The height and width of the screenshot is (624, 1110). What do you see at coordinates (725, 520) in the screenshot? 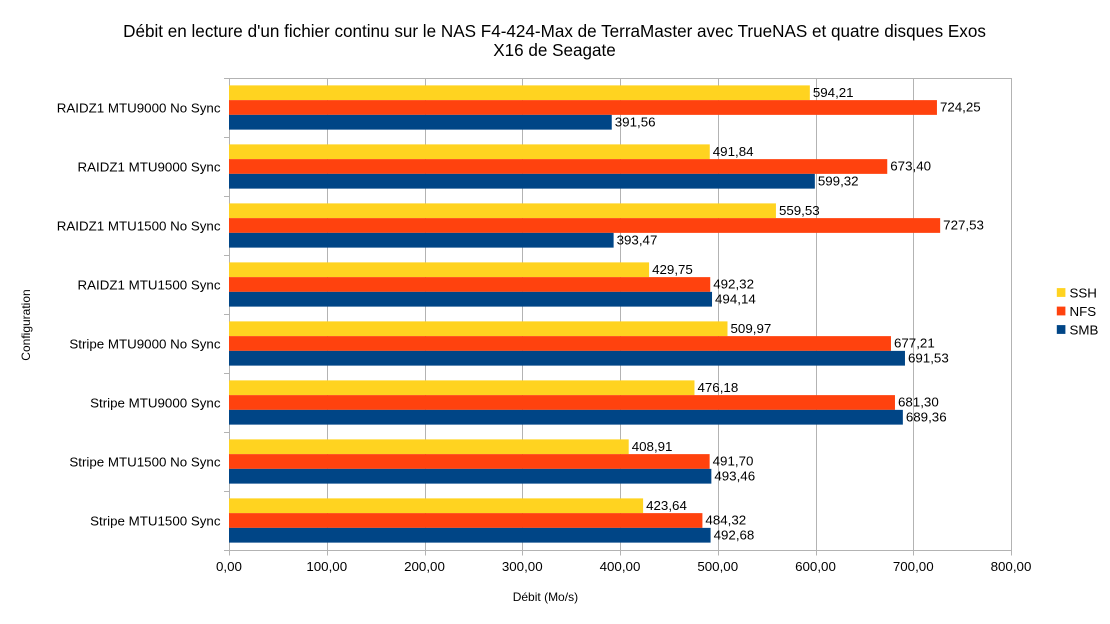
I see `svg-text: 484,32` at bounding box center [725, 520].